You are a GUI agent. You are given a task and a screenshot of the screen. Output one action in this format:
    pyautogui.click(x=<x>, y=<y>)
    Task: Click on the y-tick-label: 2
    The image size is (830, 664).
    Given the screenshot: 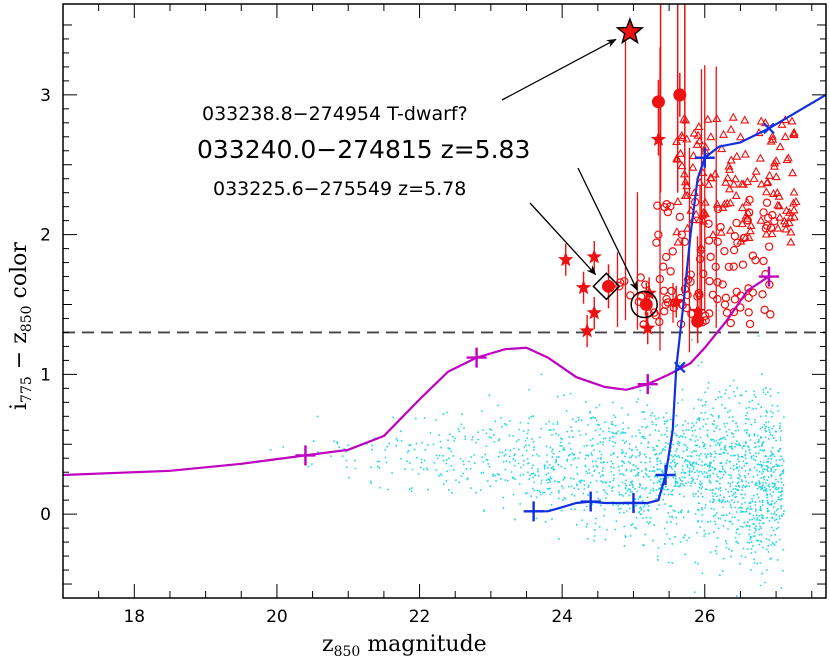 What is the action you would take?
    pyautogui.click(x=45, y=236)
    